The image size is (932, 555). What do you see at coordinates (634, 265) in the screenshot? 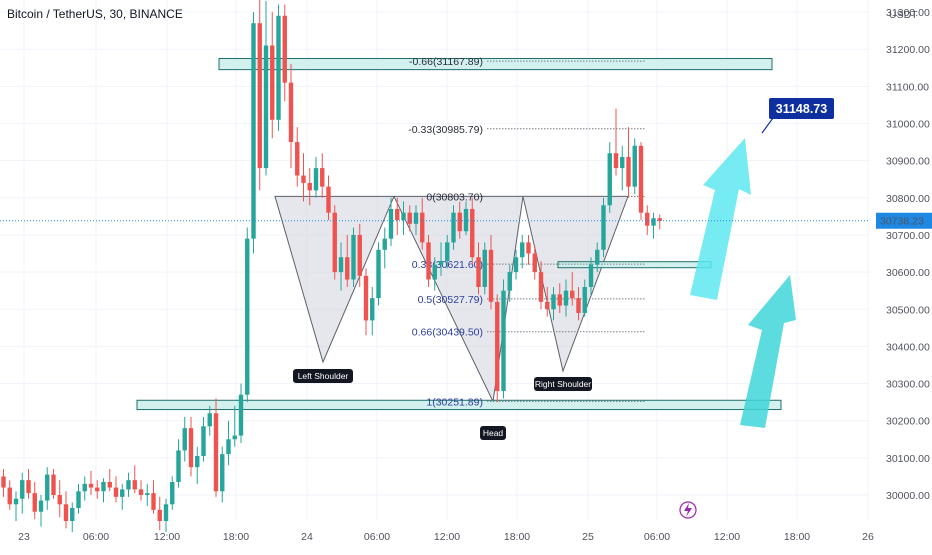
I see `retest-zone` at bounding box center [634, 265].